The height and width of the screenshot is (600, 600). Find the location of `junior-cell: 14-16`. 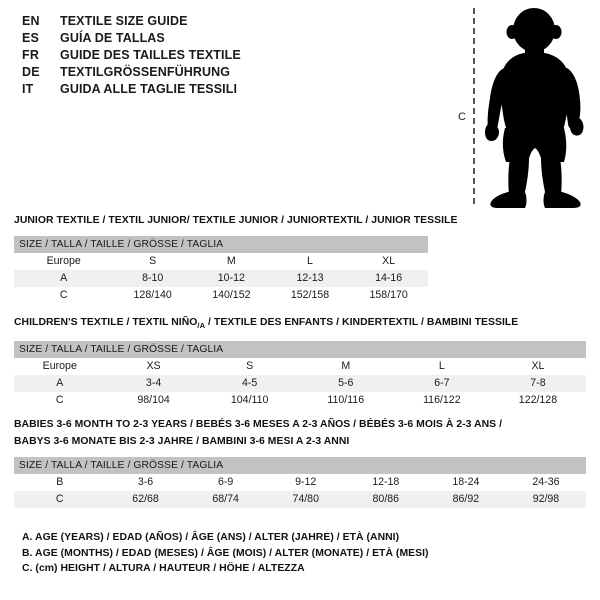

junior-cell: 14-16 is located at coordinates (388, 278).